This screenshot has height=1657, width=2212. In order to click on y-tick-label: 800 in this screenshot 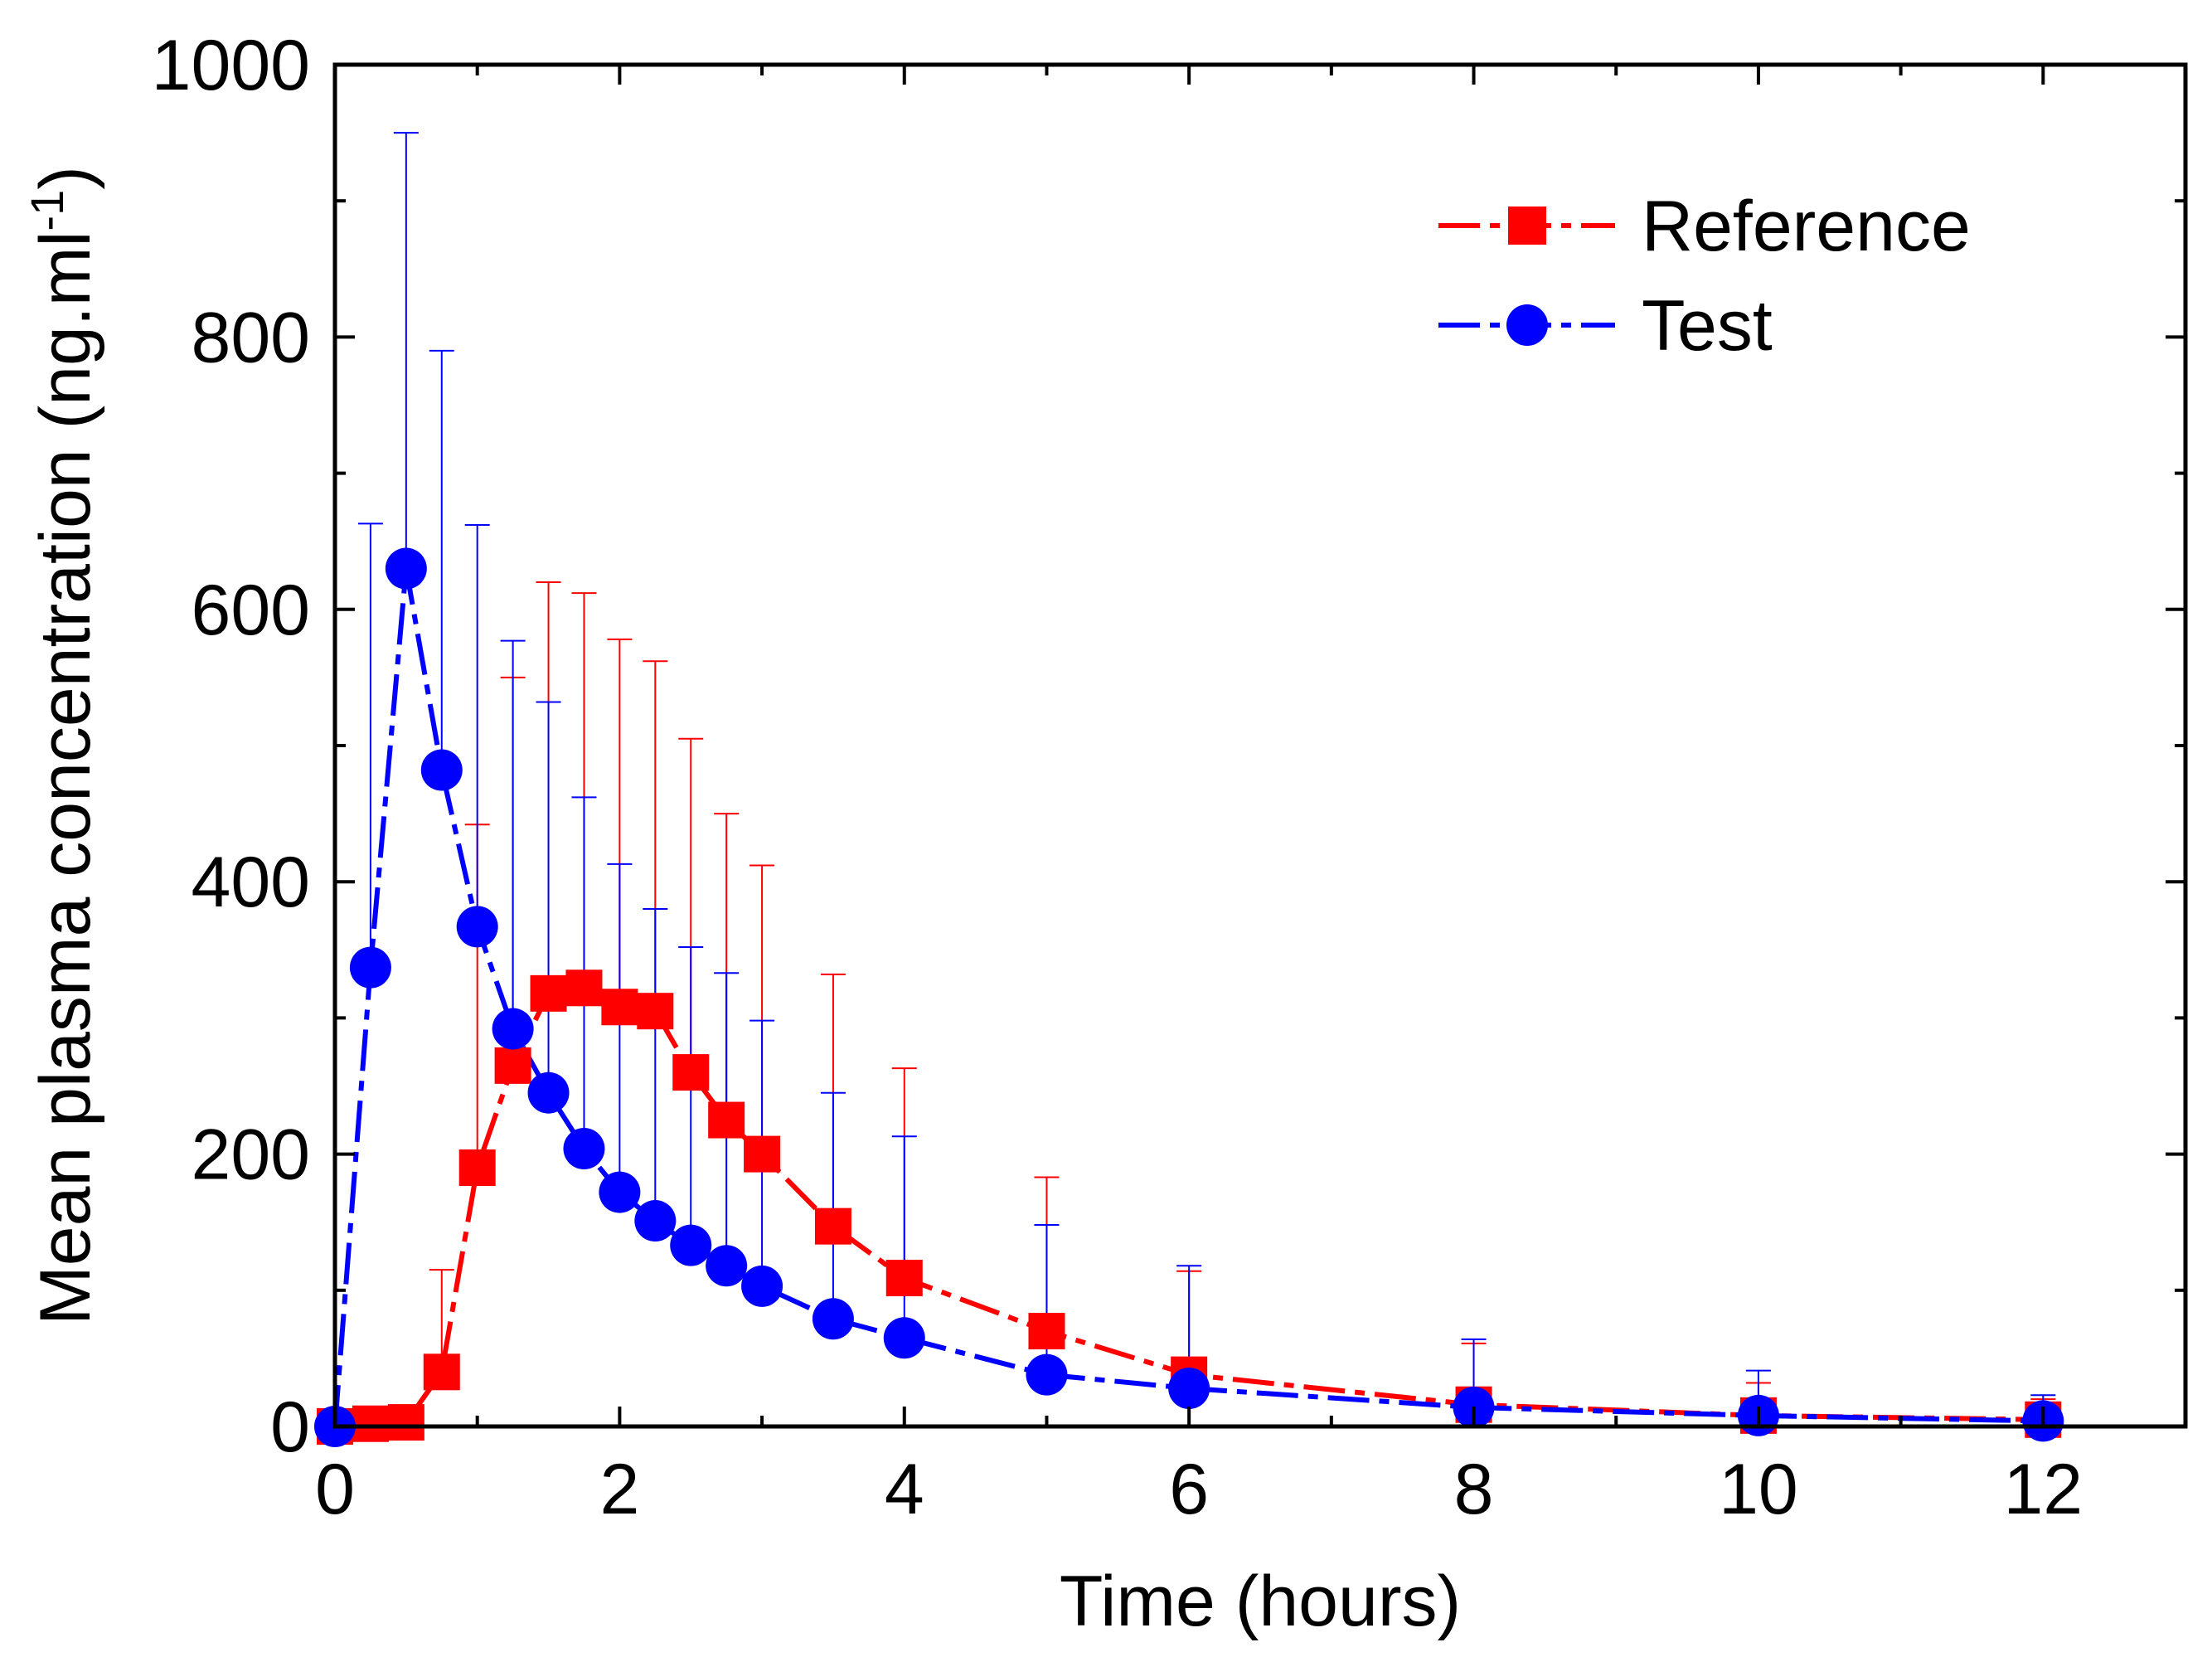, I will do `click(251, 338)`.